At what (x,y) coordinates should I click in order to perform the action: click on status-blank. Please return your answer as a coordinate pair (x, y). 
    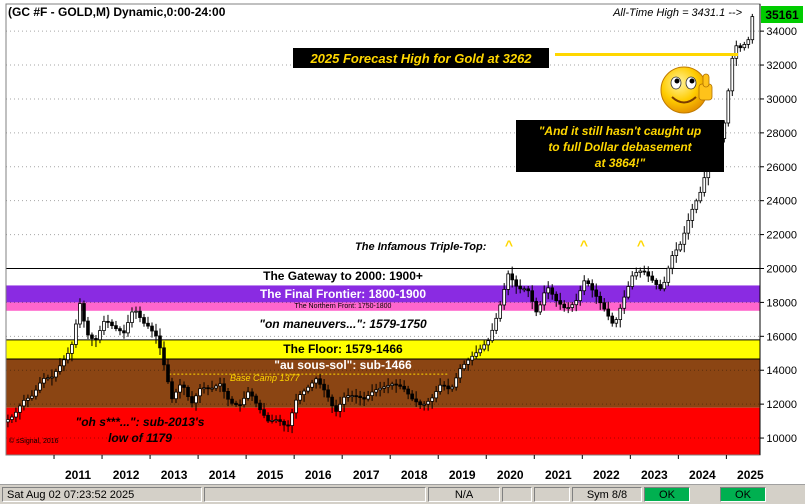
    Looking at the image, I should click on (315, 494).